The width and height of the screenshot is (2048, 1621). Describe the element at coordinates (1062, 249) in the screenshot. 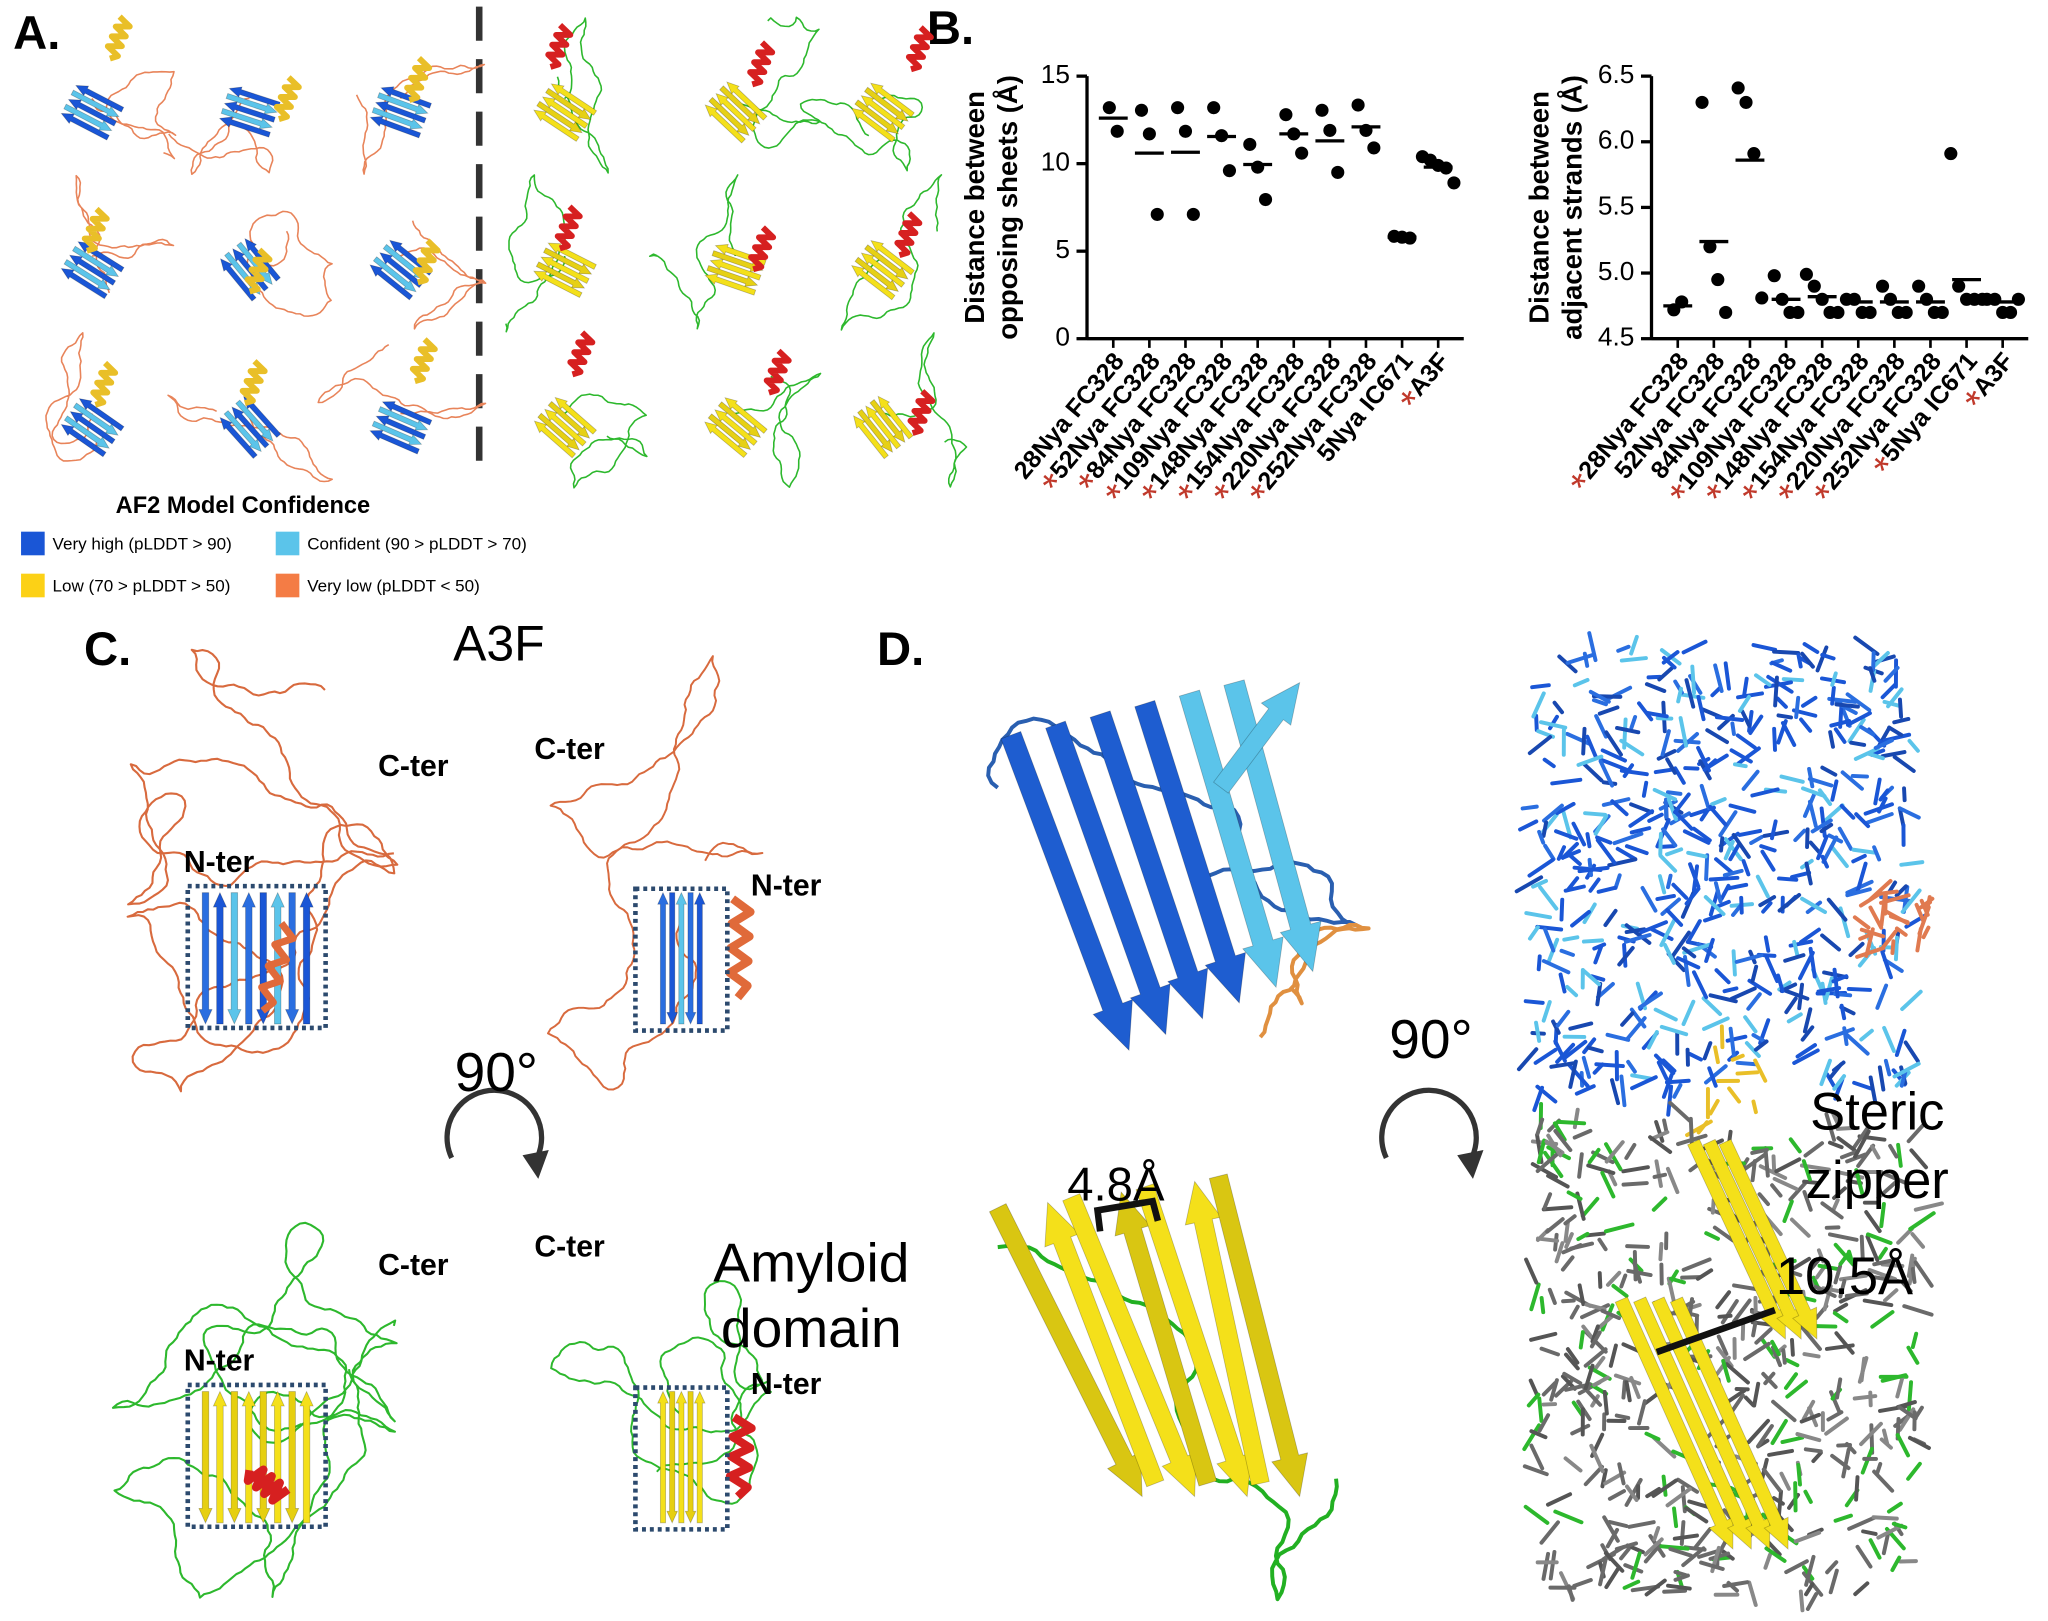

I see `y-tick-label: 5` at that location.